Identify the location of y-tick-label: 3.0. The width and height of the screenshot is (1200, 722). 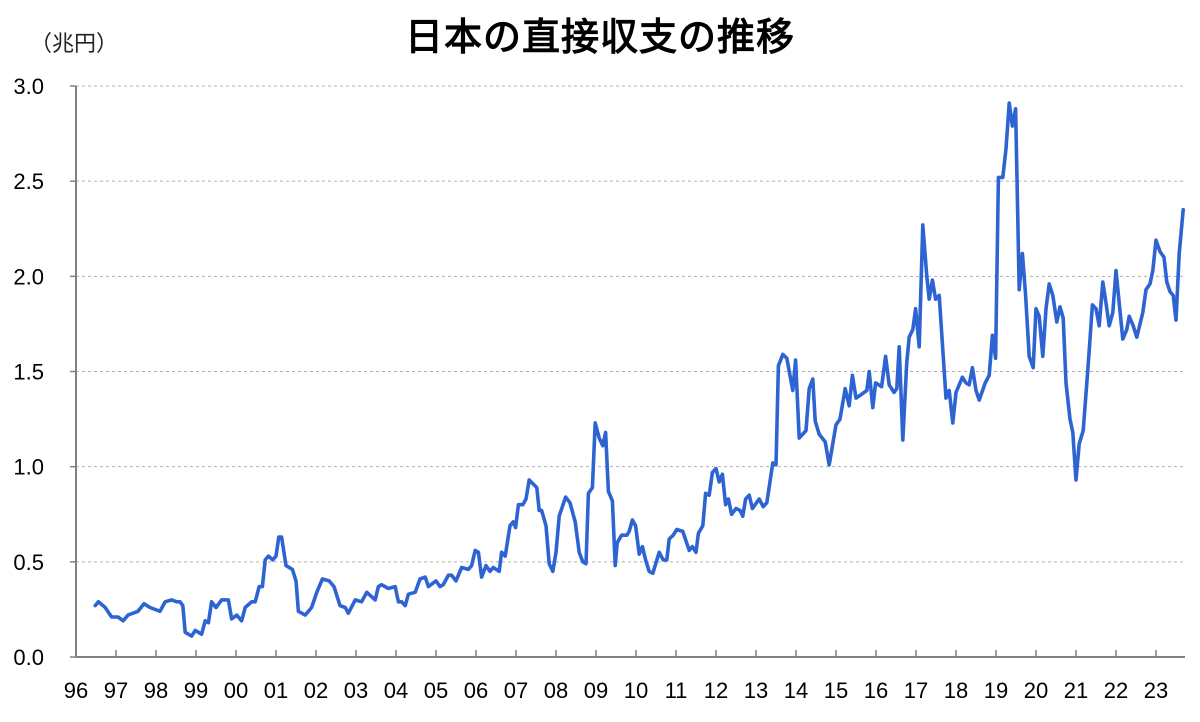
(28, 86).